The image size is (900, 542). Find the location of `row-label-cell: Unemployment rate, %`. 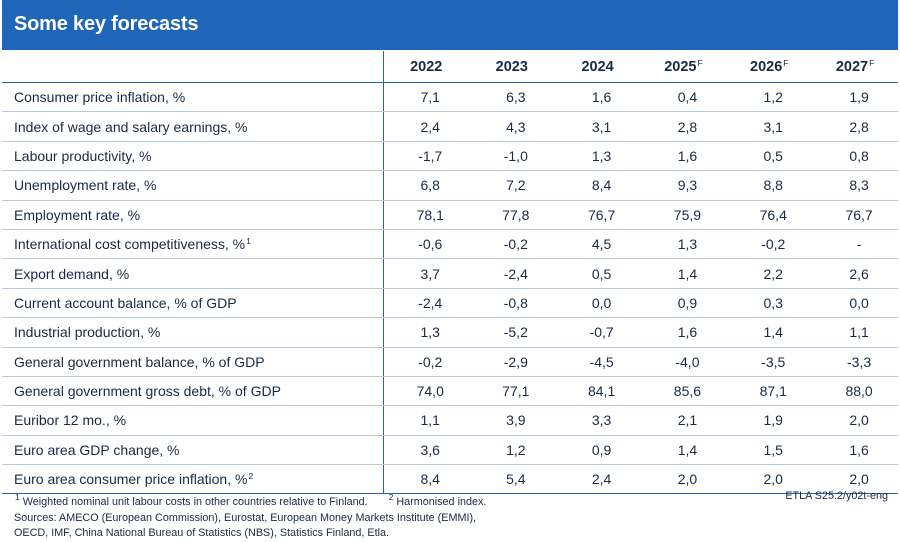

row-label-cell: Unemployment rate, % is located at coordinates (193, 185).